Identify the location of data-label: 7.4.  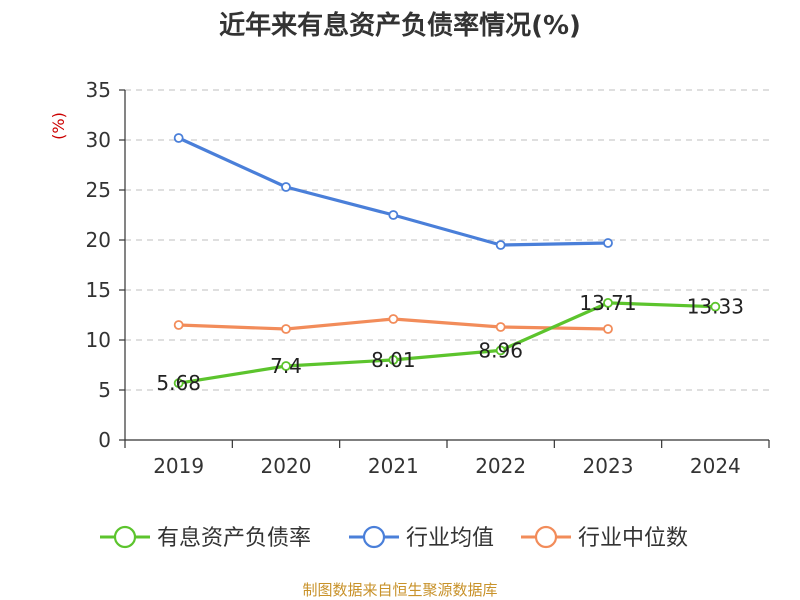
(286, 366).